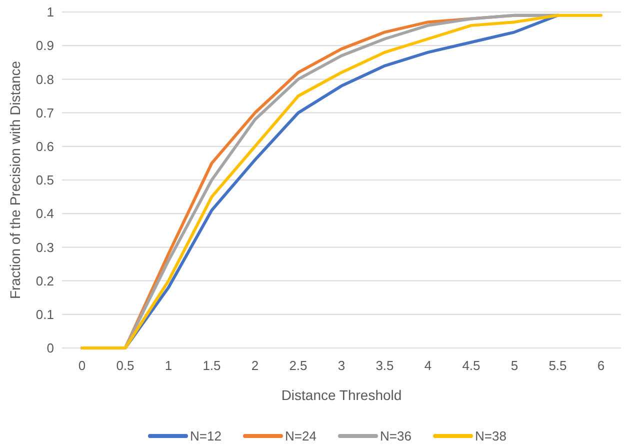  What do you see at coordinates (514, 365) in the screenshot?
I see `x-tick-label: 5` at bounding box center [514, 365].